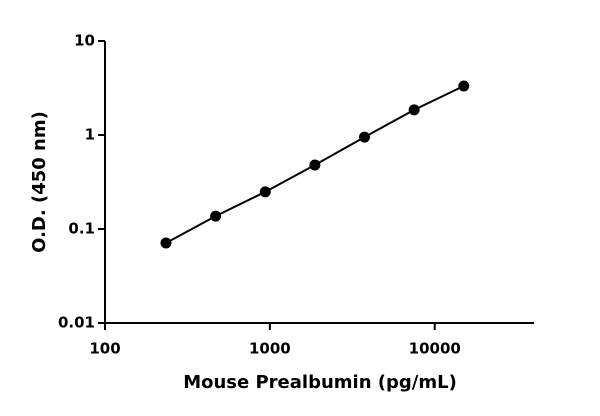 This screenshot has height=416, width=600. Describe the element at coordinates (104, 349) in the screenshot. I see `x-tick-label: 100` at that location.